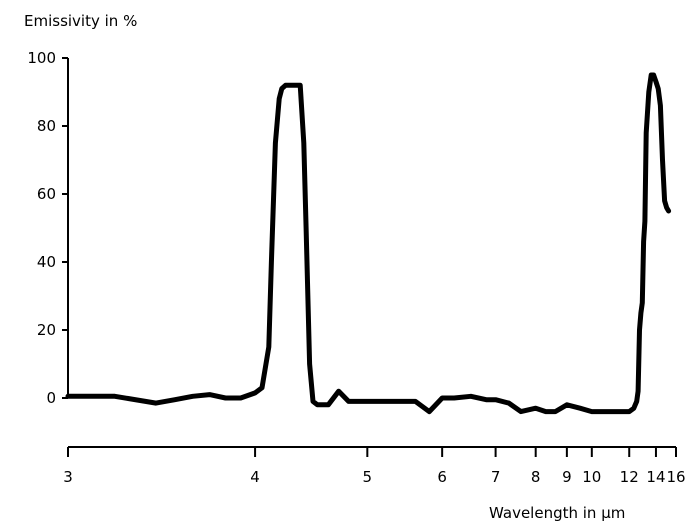  What do you see at coordinates (41, 58) in the screenshot?
I see `y-tick-label: 100` at bounding box center [41, 58].